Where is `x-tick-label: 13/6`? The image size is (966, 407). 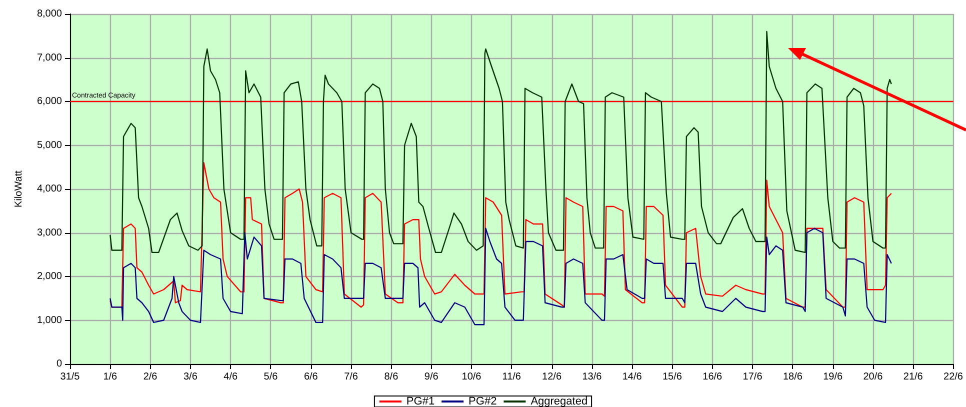
x-tick-label: 13/6 is located at coordinates (592, 377).